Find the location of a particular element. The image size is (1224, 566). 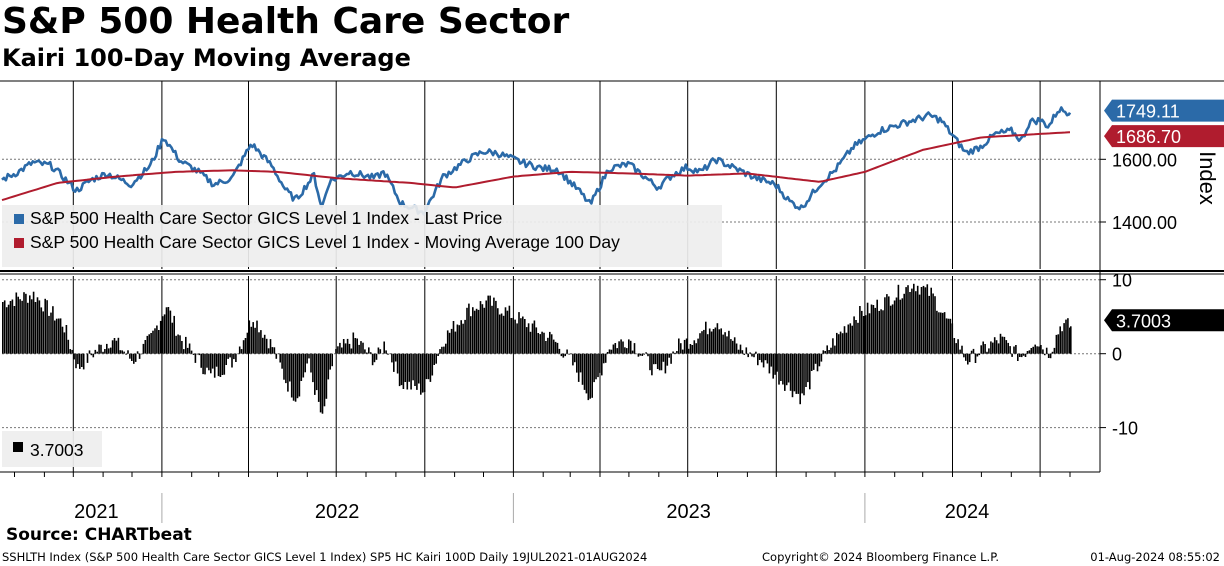

last-price-badge: 1749.11 is located at coordinates (1148, 112).